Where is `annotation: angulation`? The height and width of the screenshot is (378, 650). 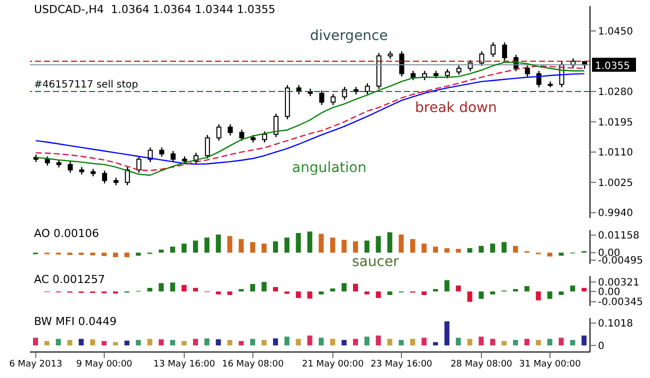 annotation: angulation is located at coordinates (329, 168).